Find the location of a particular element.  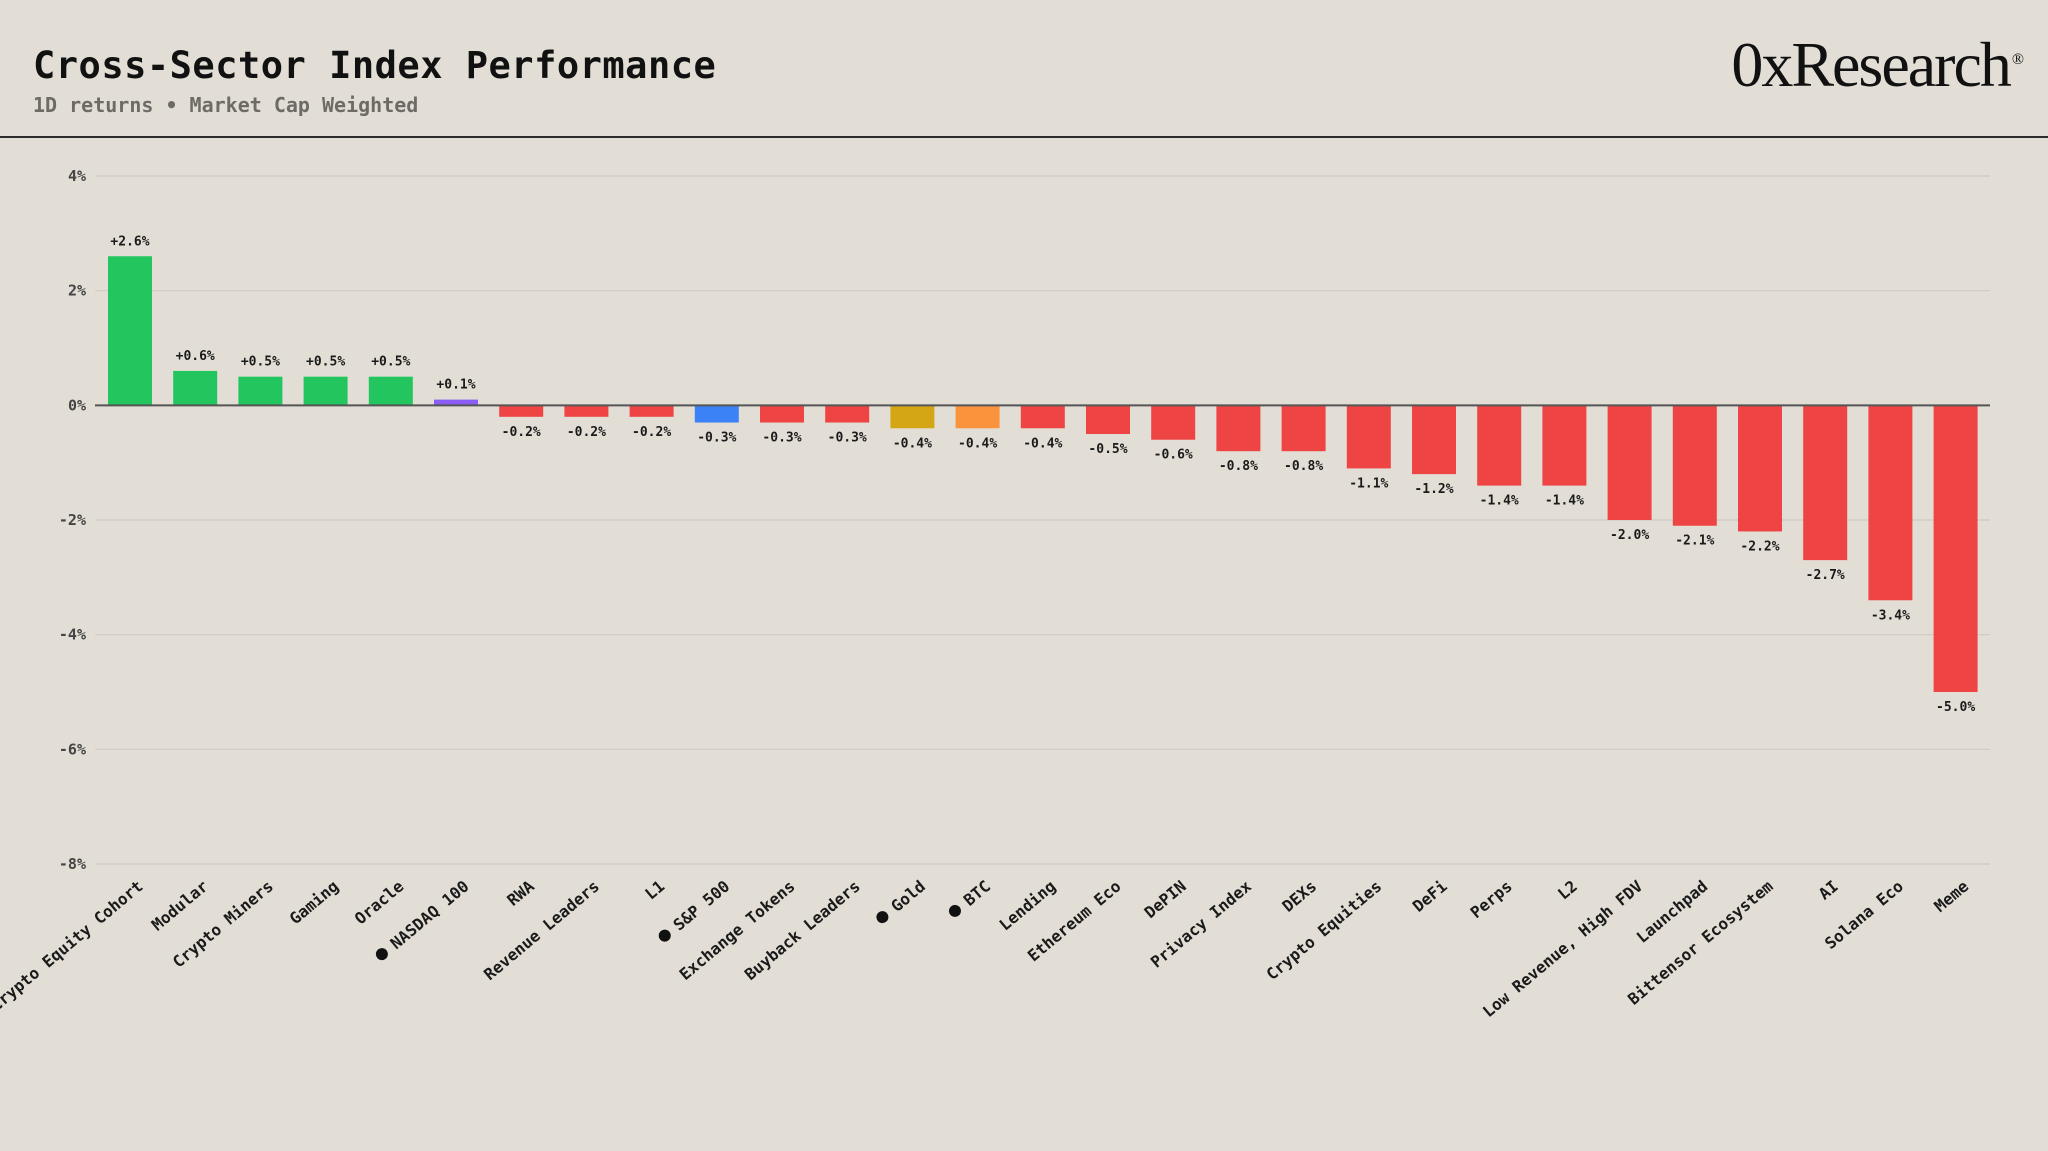

x-tick-label-group: BTC is located at coordinates (971, 897).